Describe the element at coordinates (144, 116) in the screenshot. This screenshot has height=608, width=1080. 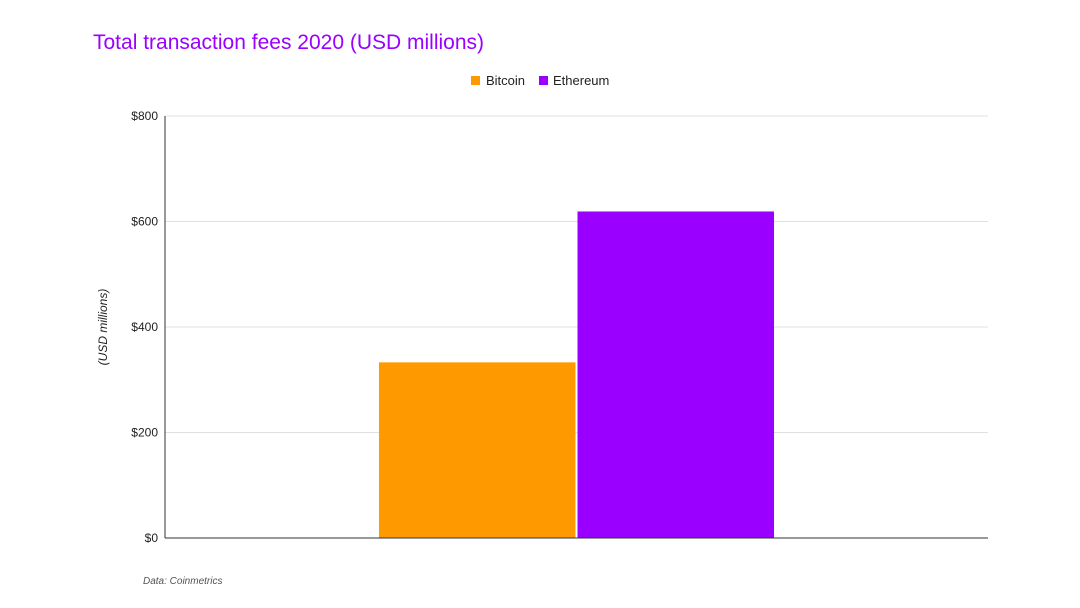
I see `y-tick-label: $800` at that location.